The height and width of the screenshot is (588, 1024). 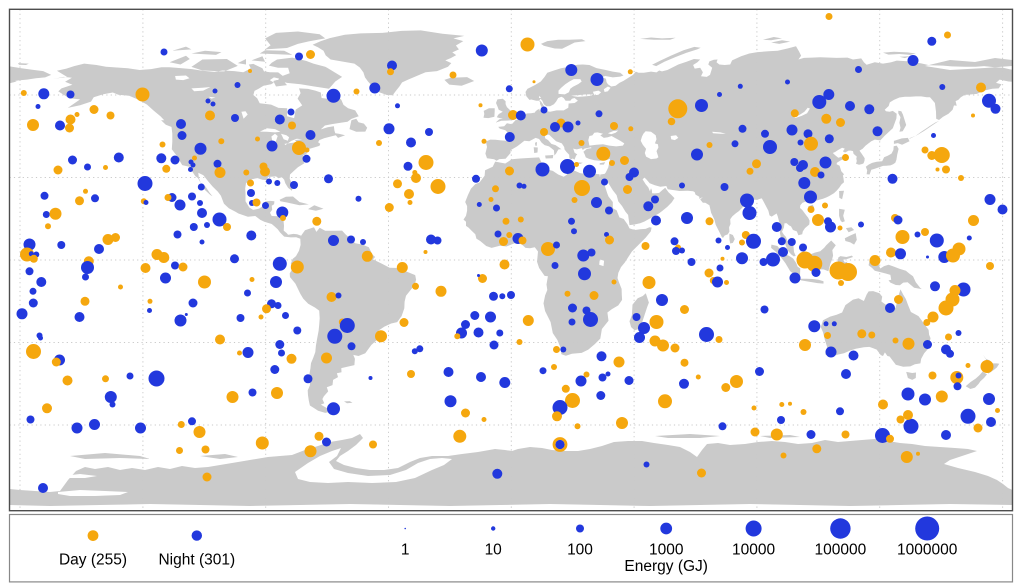 What do you see at coordinates (196, 560) in the screenshot?
I see `svg-text: Night (301)` at bounding box center [196, 560].